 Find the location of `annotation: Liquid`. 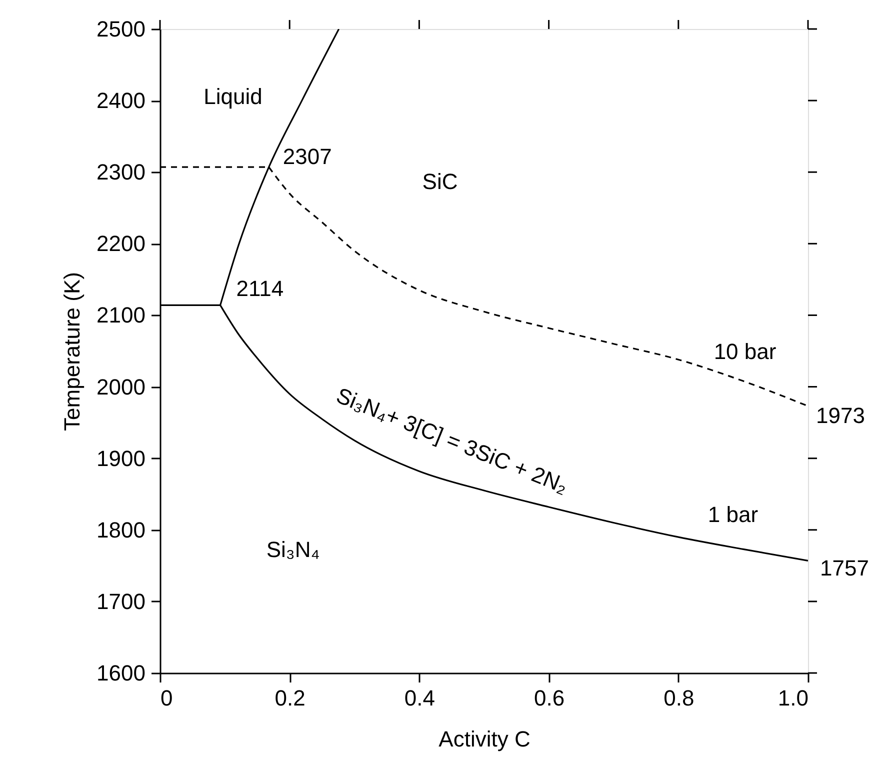

annotation: Liquid is located at coordinates (233, 96).